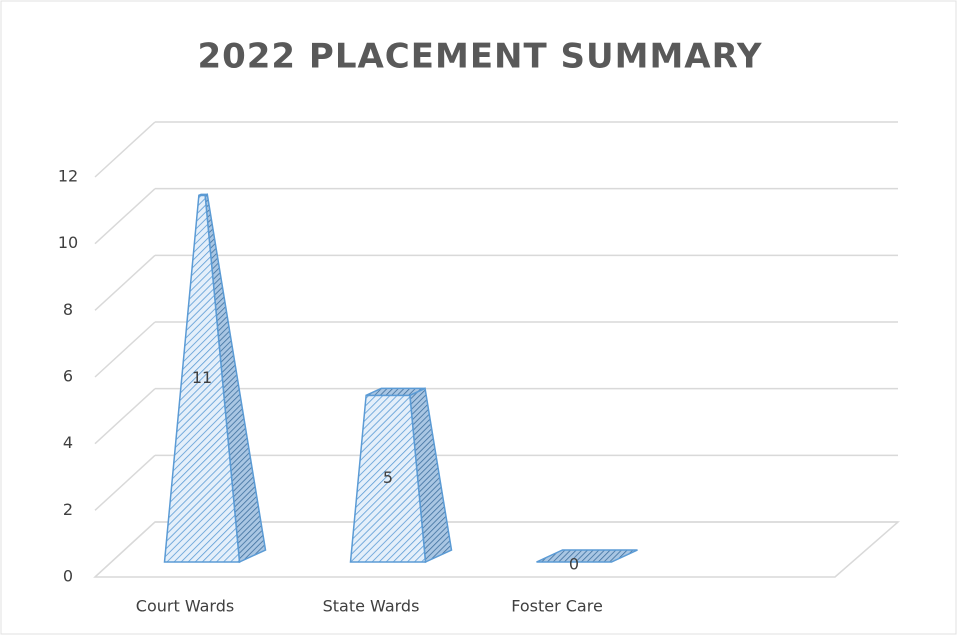 The height and width of the screenshot is (635, 957). I want to click on y-tick-label: 8, so click(68, 309).